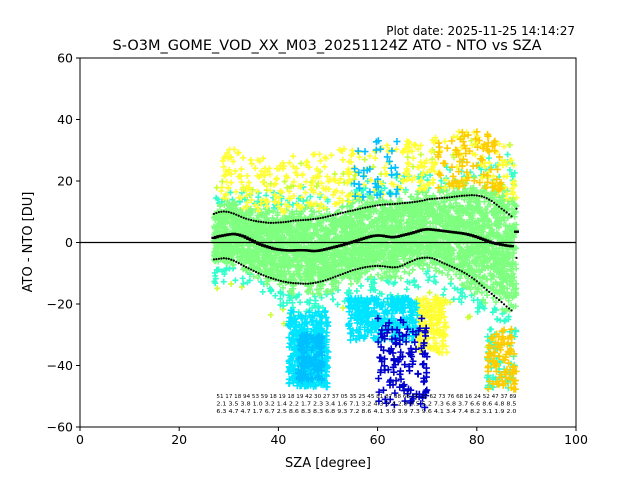  What do you see at coordinates (402, 362) in the screenshot?
I see `scatter-blue-points` at bounding box center [402, 362].